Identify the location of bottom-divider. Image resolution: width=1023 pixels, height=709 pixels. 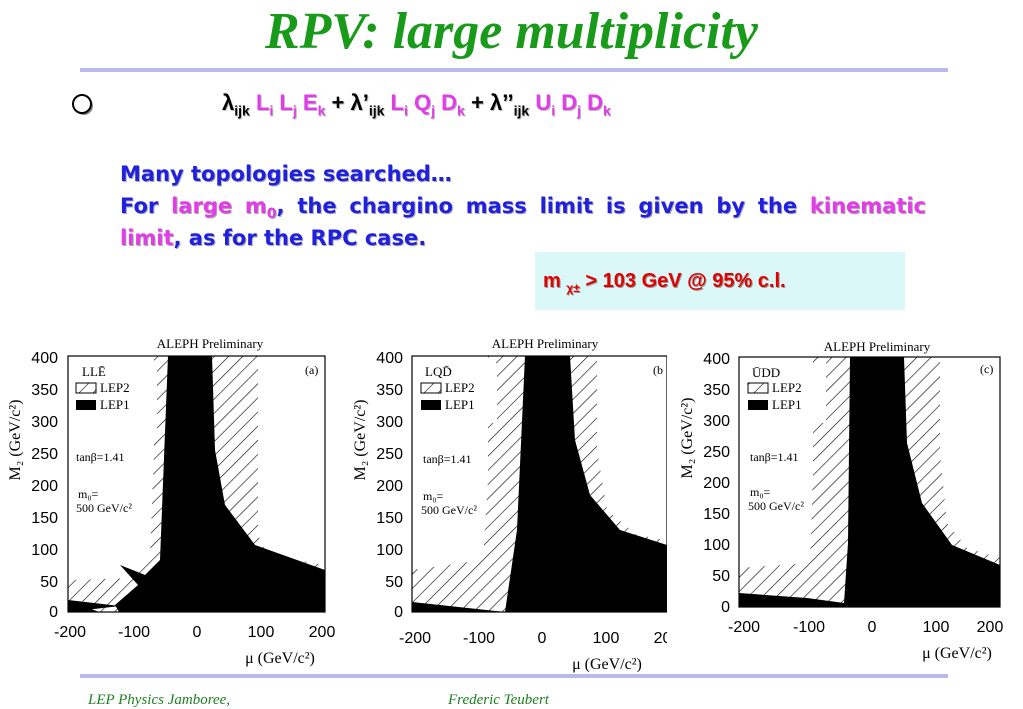
(514, 676).